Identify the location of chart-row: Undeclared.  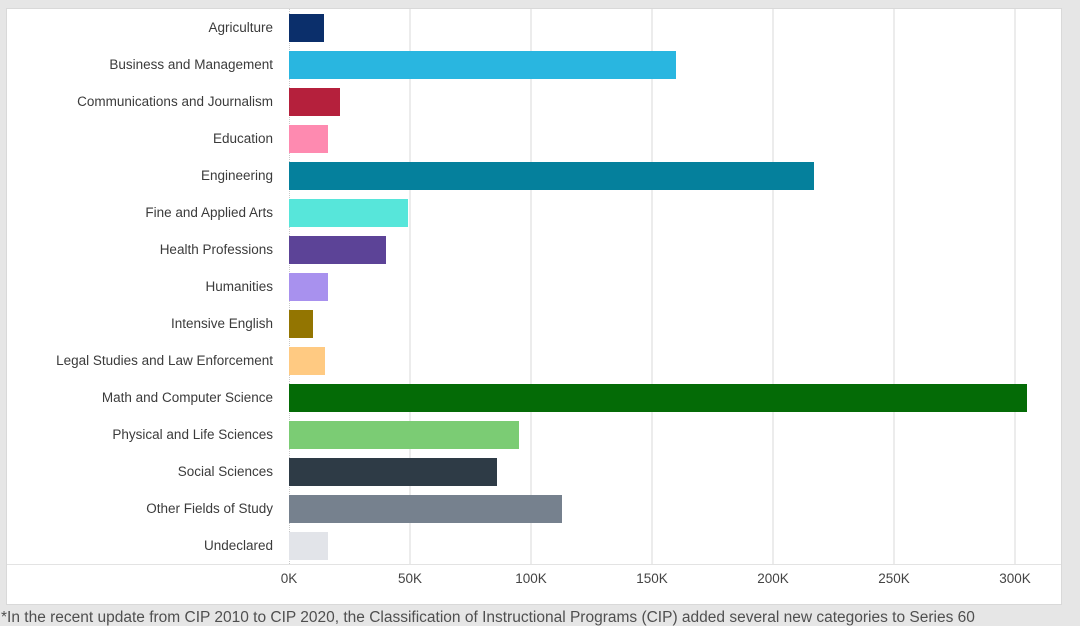
(534, 545).